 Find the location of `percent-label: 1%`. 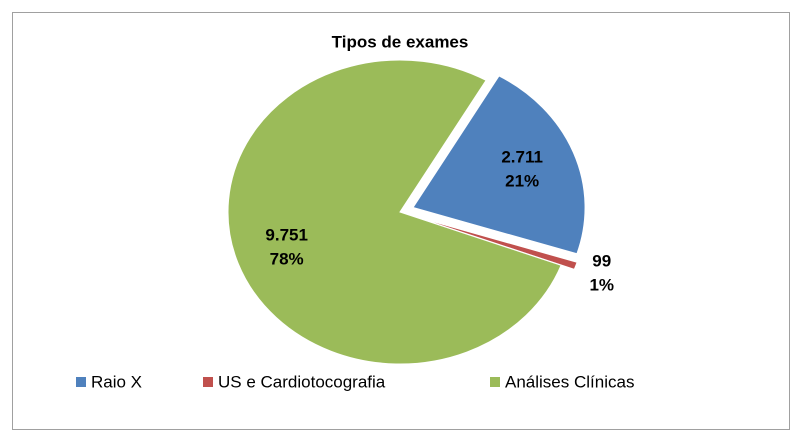

percent-label: 1% is located at coordinates (601, 284).